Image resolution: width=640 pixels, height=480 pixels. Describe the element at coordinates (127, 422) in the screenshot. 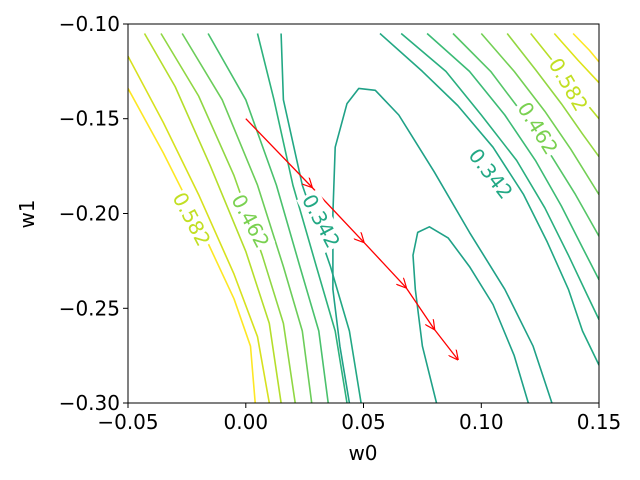

I see `x-tick-label-0: −0.05` at that location.